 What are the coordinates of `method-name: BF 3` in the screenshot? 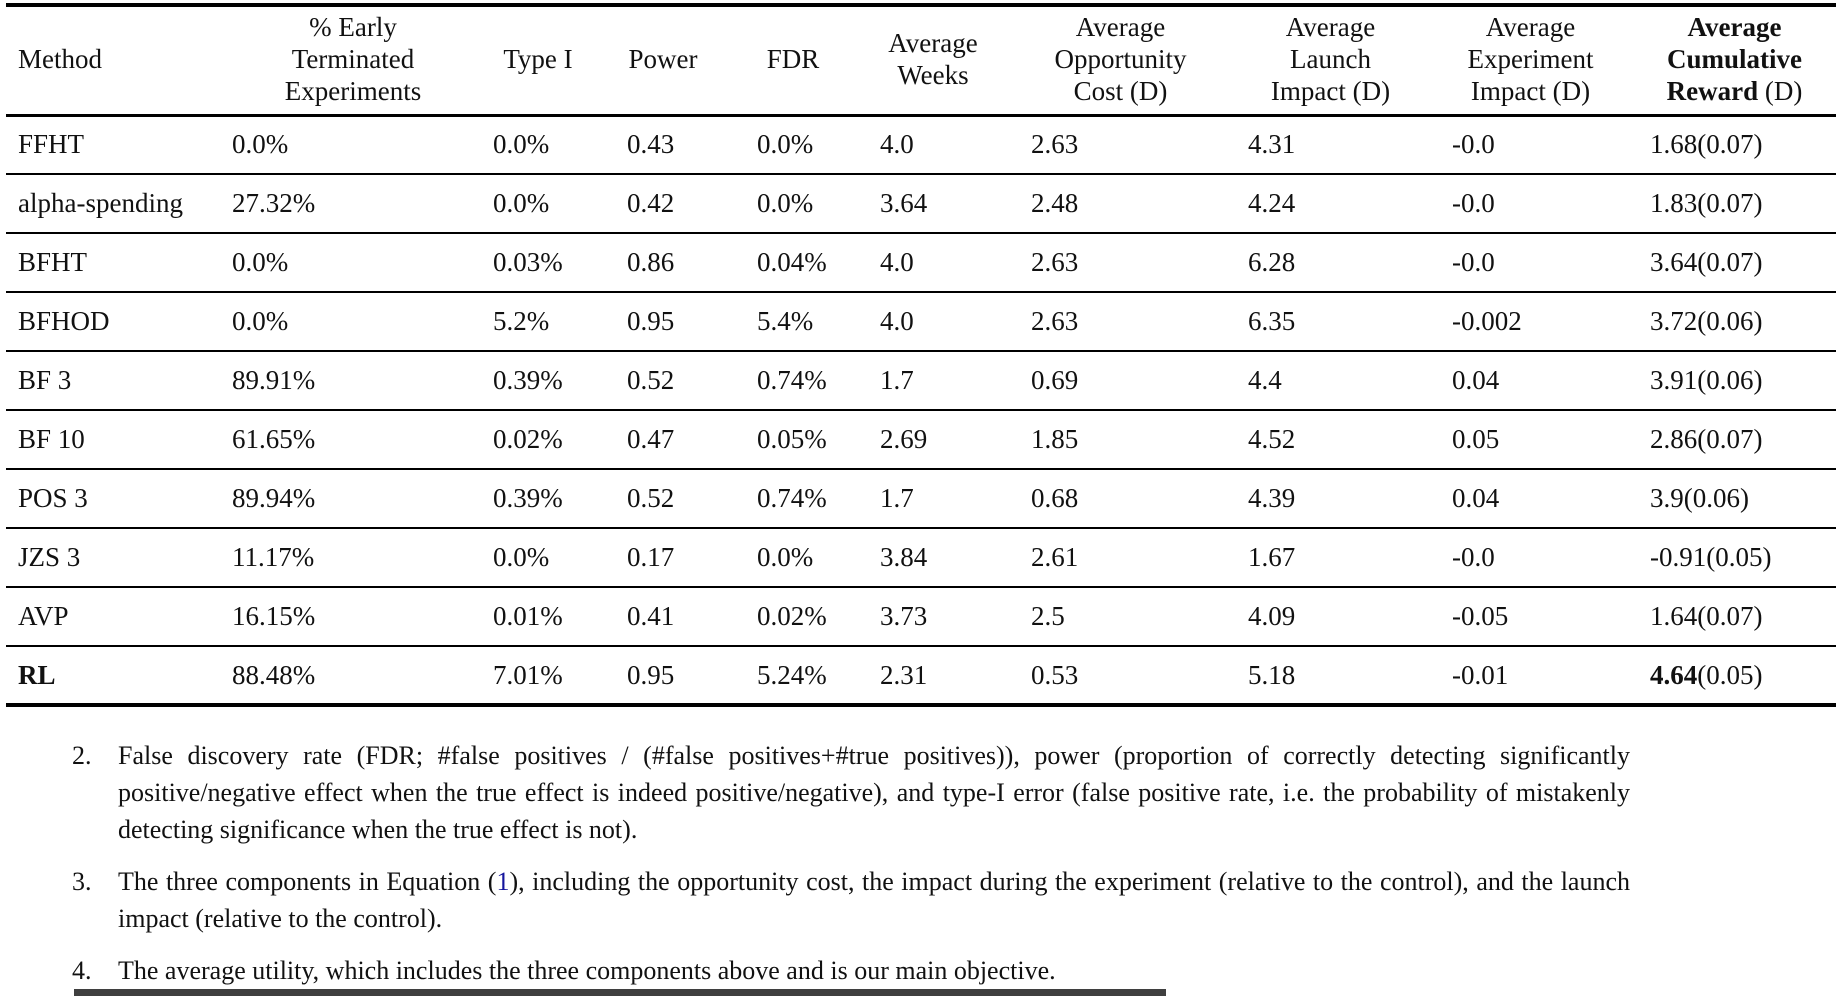 It's located at (45, 380).